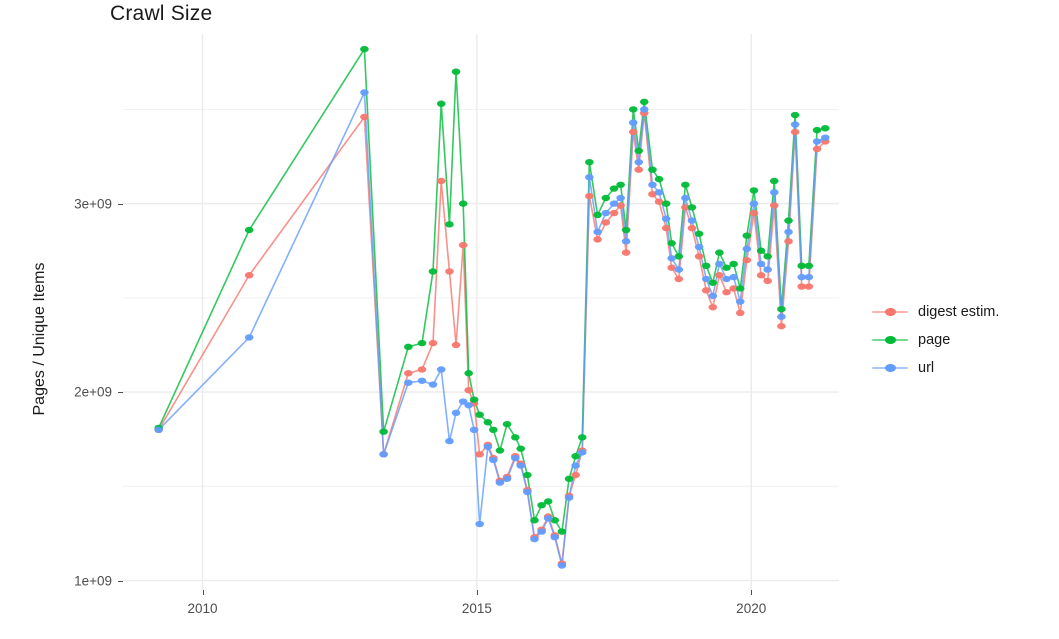  Describe the element at coordinates (120, 204) in the screenshot. I see `y-tick-mark` at that location.